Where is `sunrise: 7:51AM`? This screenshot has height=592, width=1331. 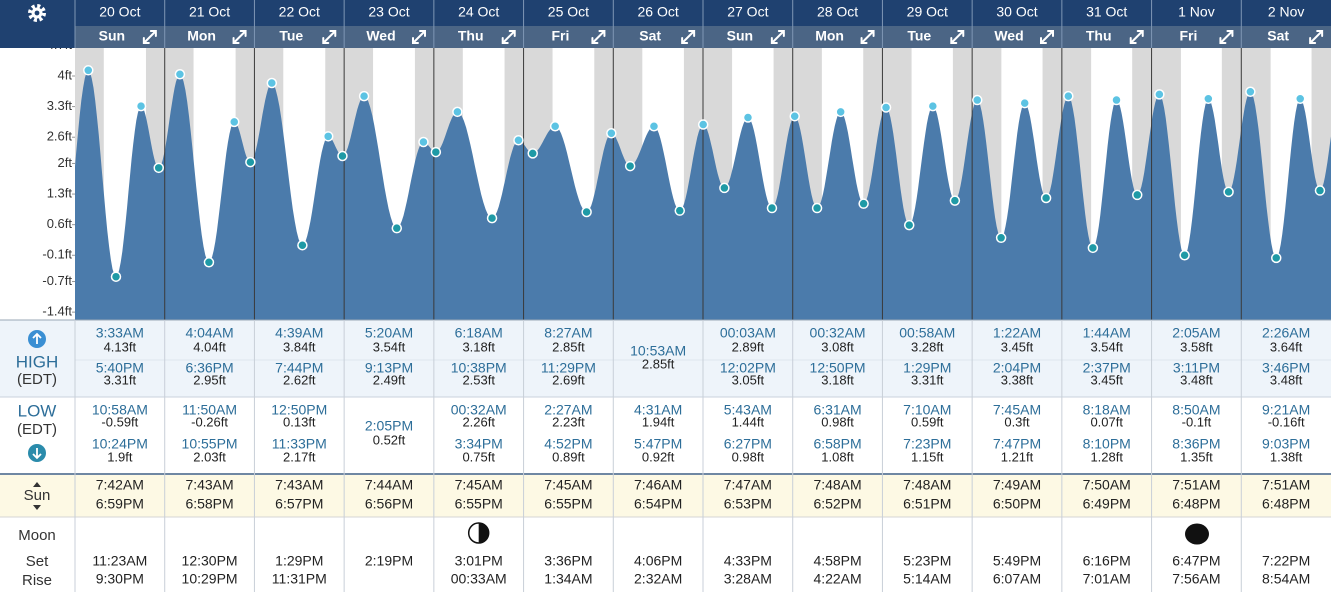 sunrise: 7:51AM is located at coordinates (1196, 485).